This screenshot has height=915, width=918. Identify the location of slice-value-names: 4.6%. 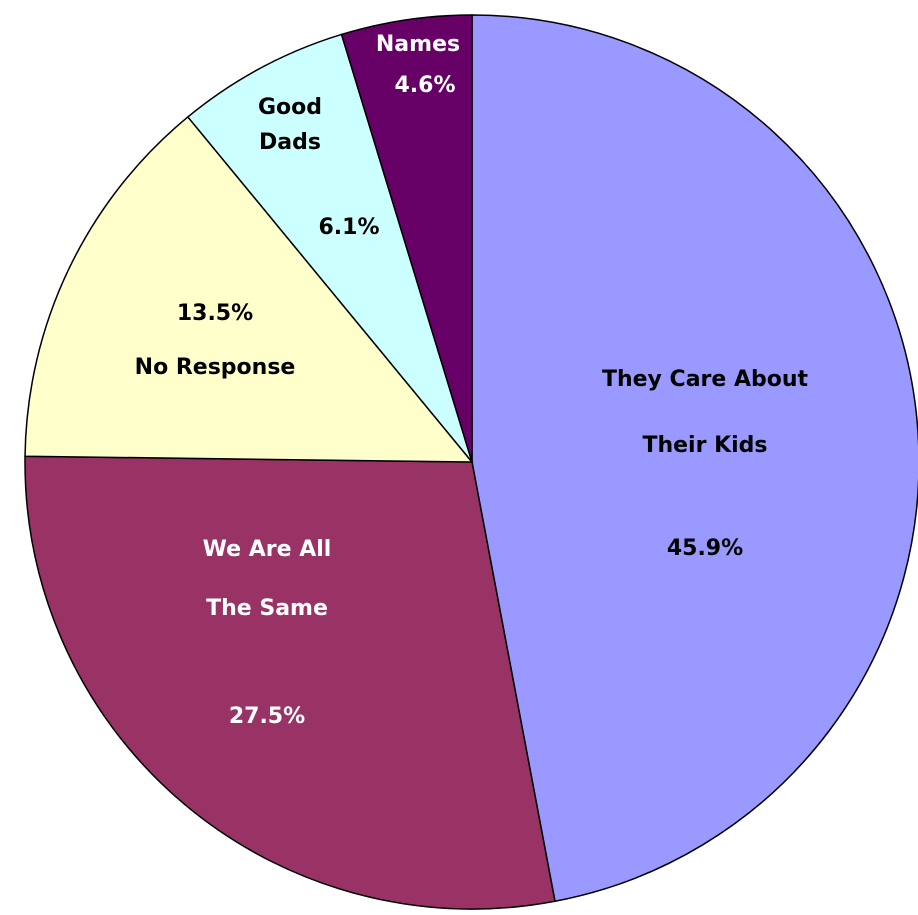
(424, 85).